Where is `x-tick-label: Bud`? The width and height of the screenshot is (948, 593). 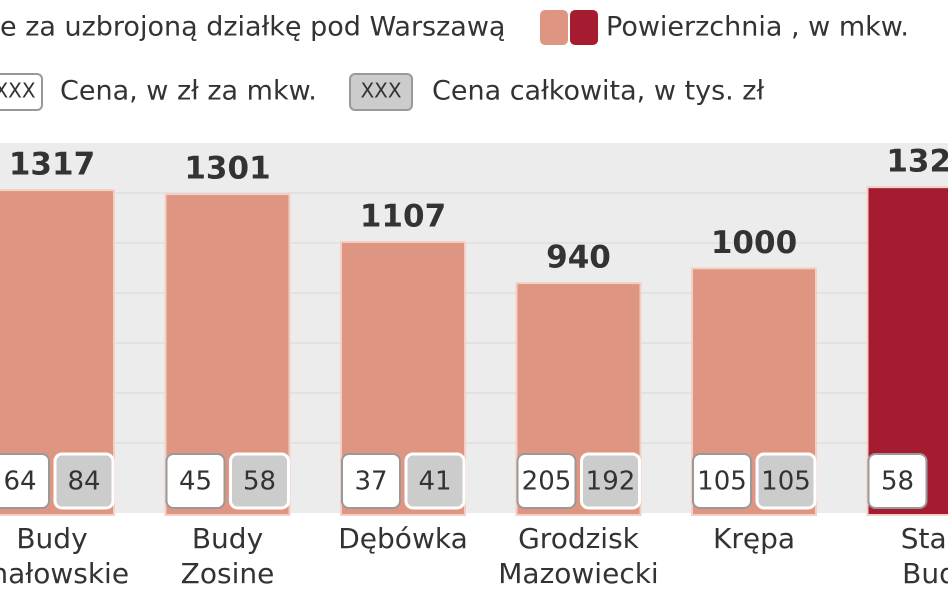
x-tick-label: Bud is located at coordinates (925, 573).